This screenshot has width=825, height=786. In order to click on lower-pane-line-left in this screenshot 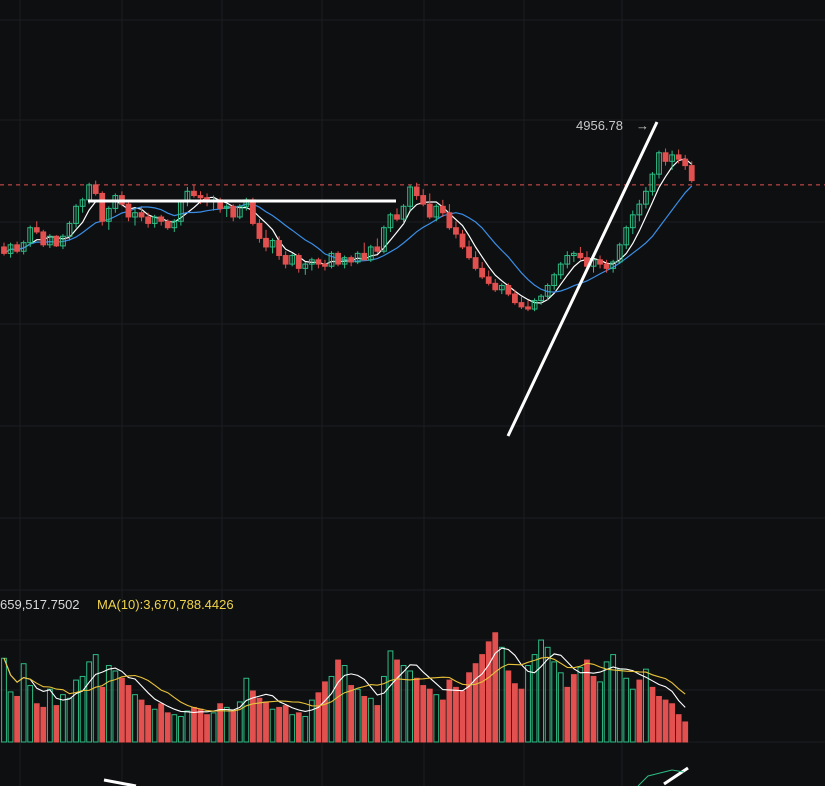, I will do `click(120, 782)`.